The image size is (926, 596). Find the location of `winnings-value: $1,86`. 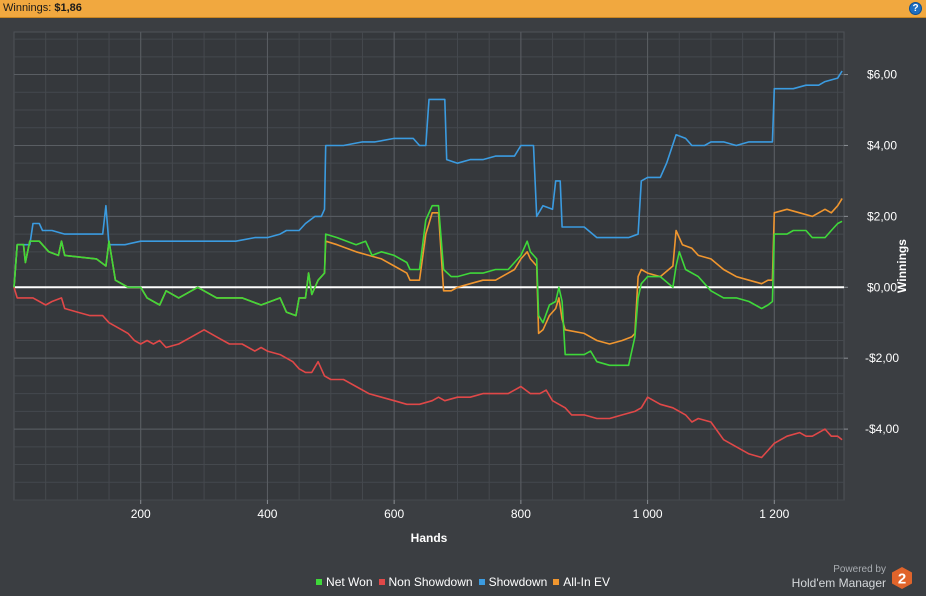

winnings-value: $1,86 is located at coordinates (68, 8).